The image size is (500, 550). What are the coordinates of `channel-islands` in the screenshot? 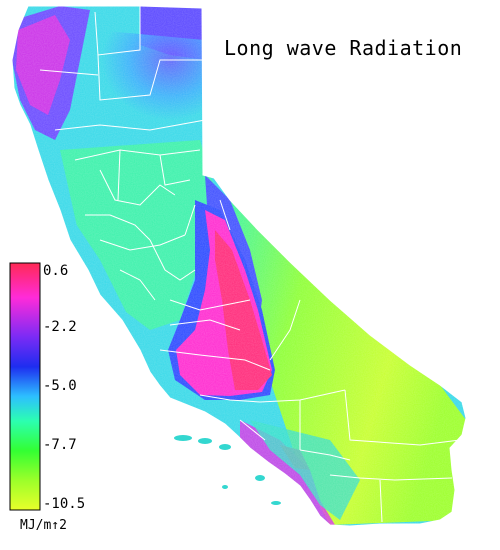 It's located at (227, 470).